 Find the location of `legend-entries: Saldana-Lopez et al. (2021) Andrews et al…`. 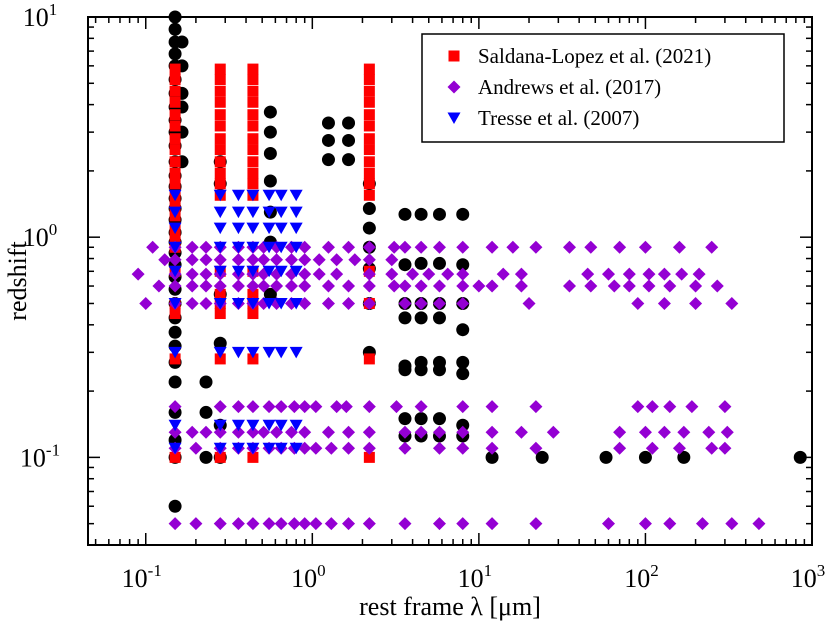

legend-entries: Saldana-Lopez et al. (2021) Andrews et al… is located at coordinates (579, 87).